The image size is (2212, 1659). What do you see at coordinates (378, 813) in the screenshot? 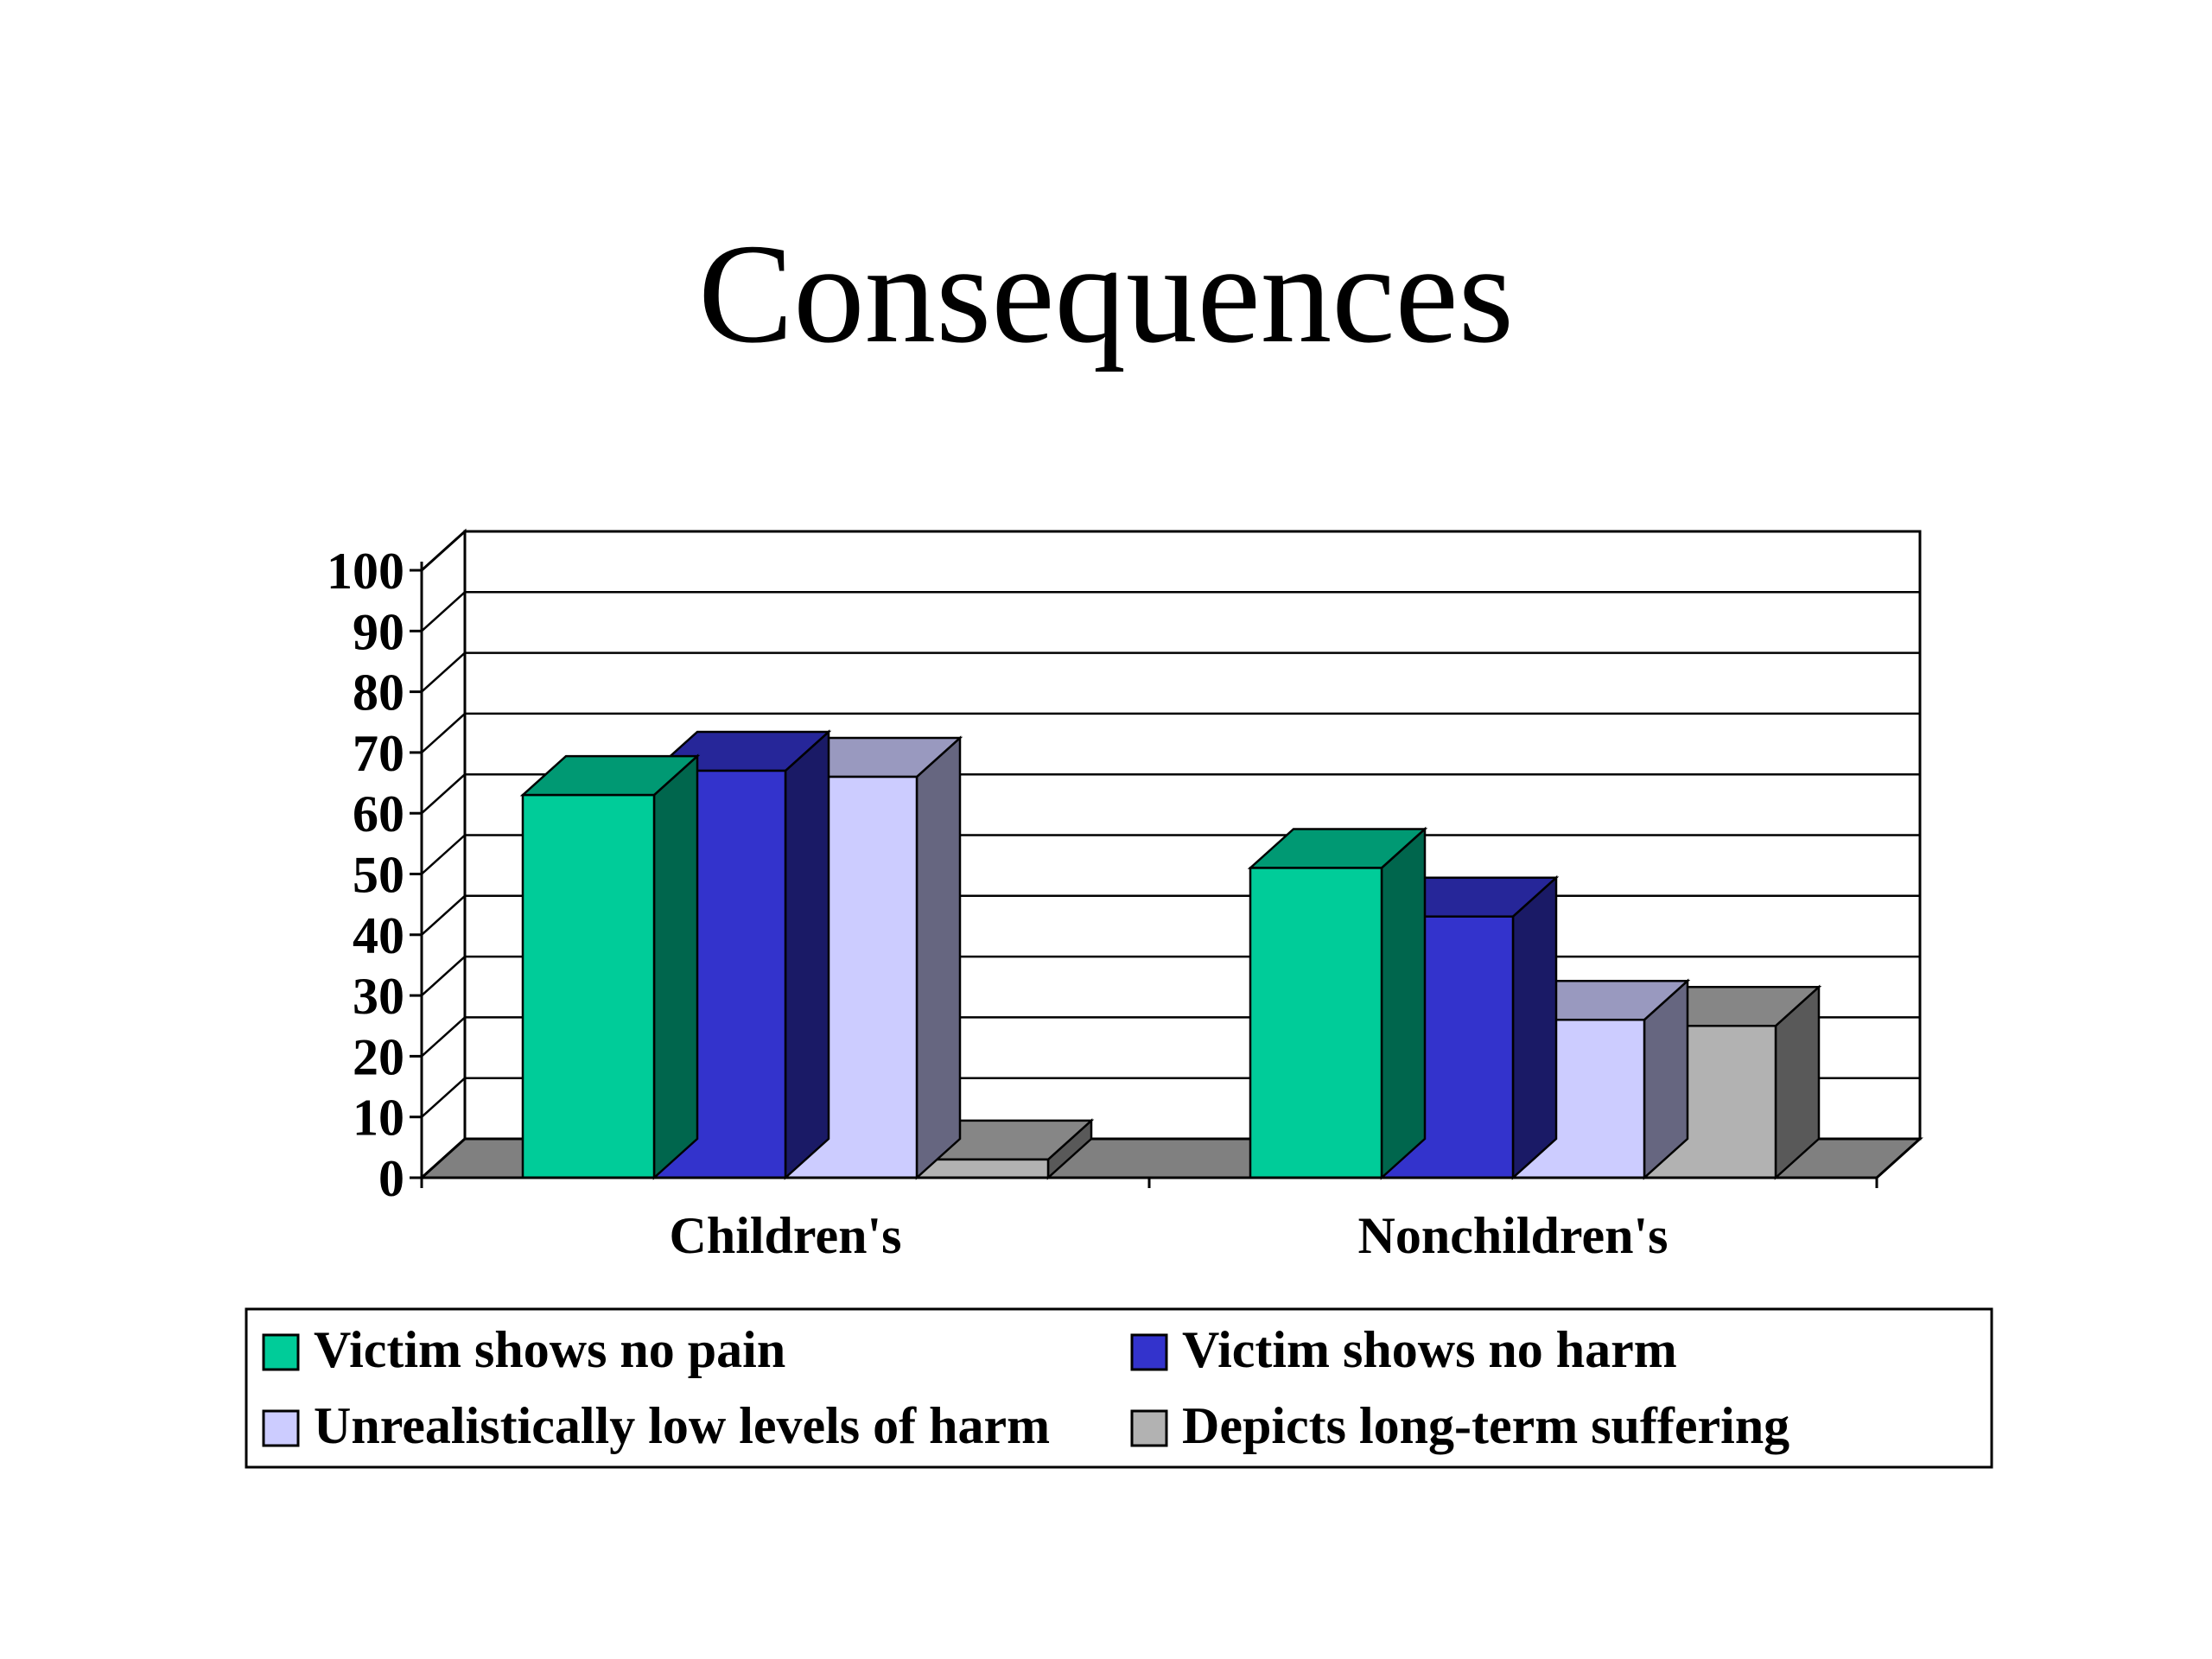
I see `y-tick-label: 60` at bounding box center [378, 813].